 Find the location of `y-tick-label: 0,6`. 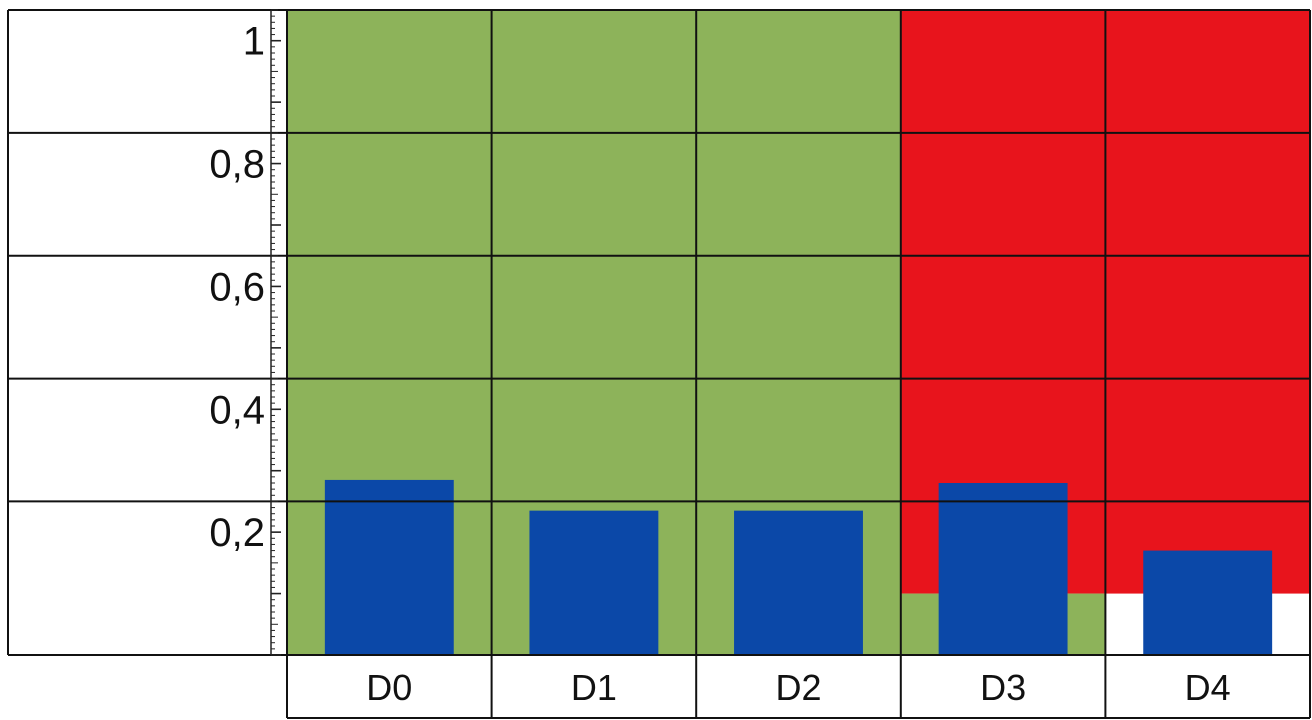

y-tick-label: 0,6 is located at coordinates (237, 287).